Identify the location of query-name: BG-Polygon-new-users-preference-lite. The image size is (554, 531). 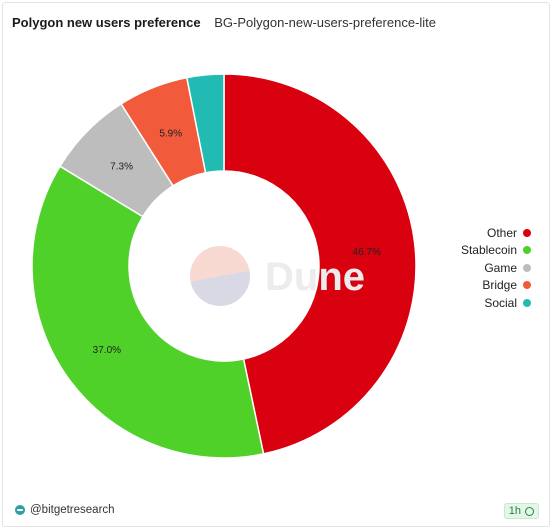
(325, 22).